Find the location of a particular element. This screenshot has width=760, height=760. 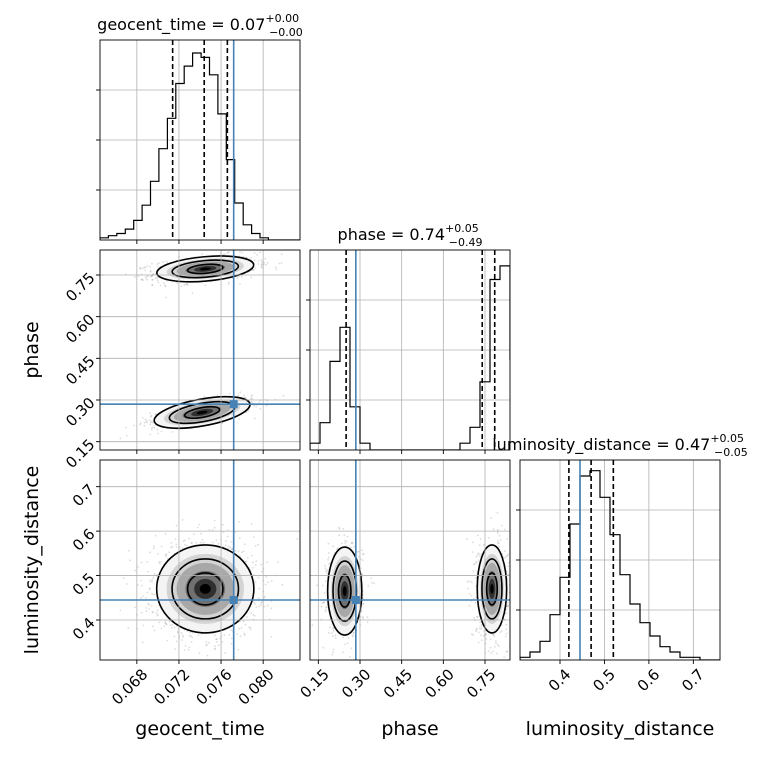

density-level is located at coordinates (205, 588).